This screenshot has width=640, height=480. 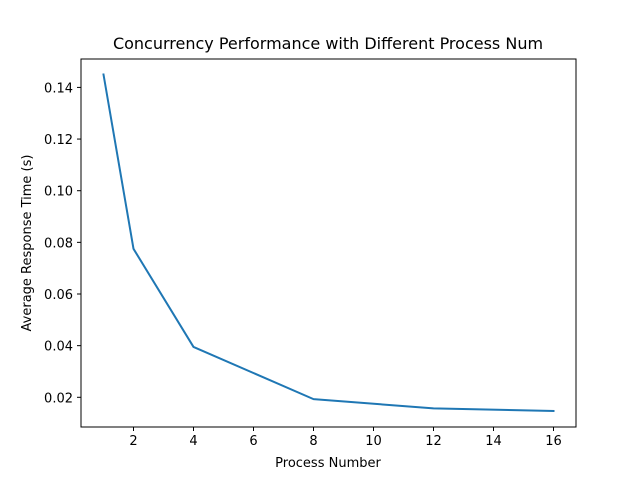 I want to click on x-tick-label: 2, so click(x=133, y=441).